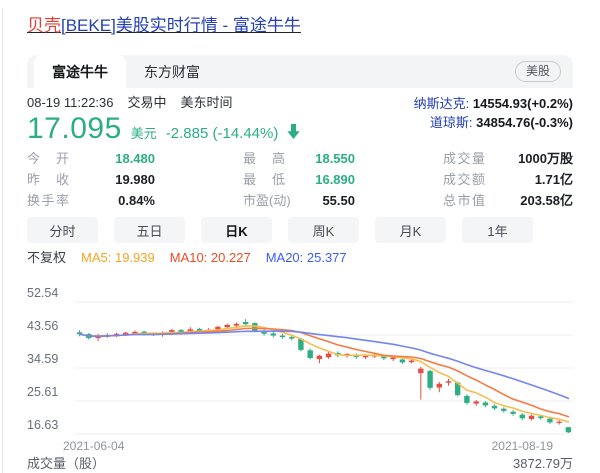  I want to click on stat-cell: 换手率 0.84%, so click(91, 200).